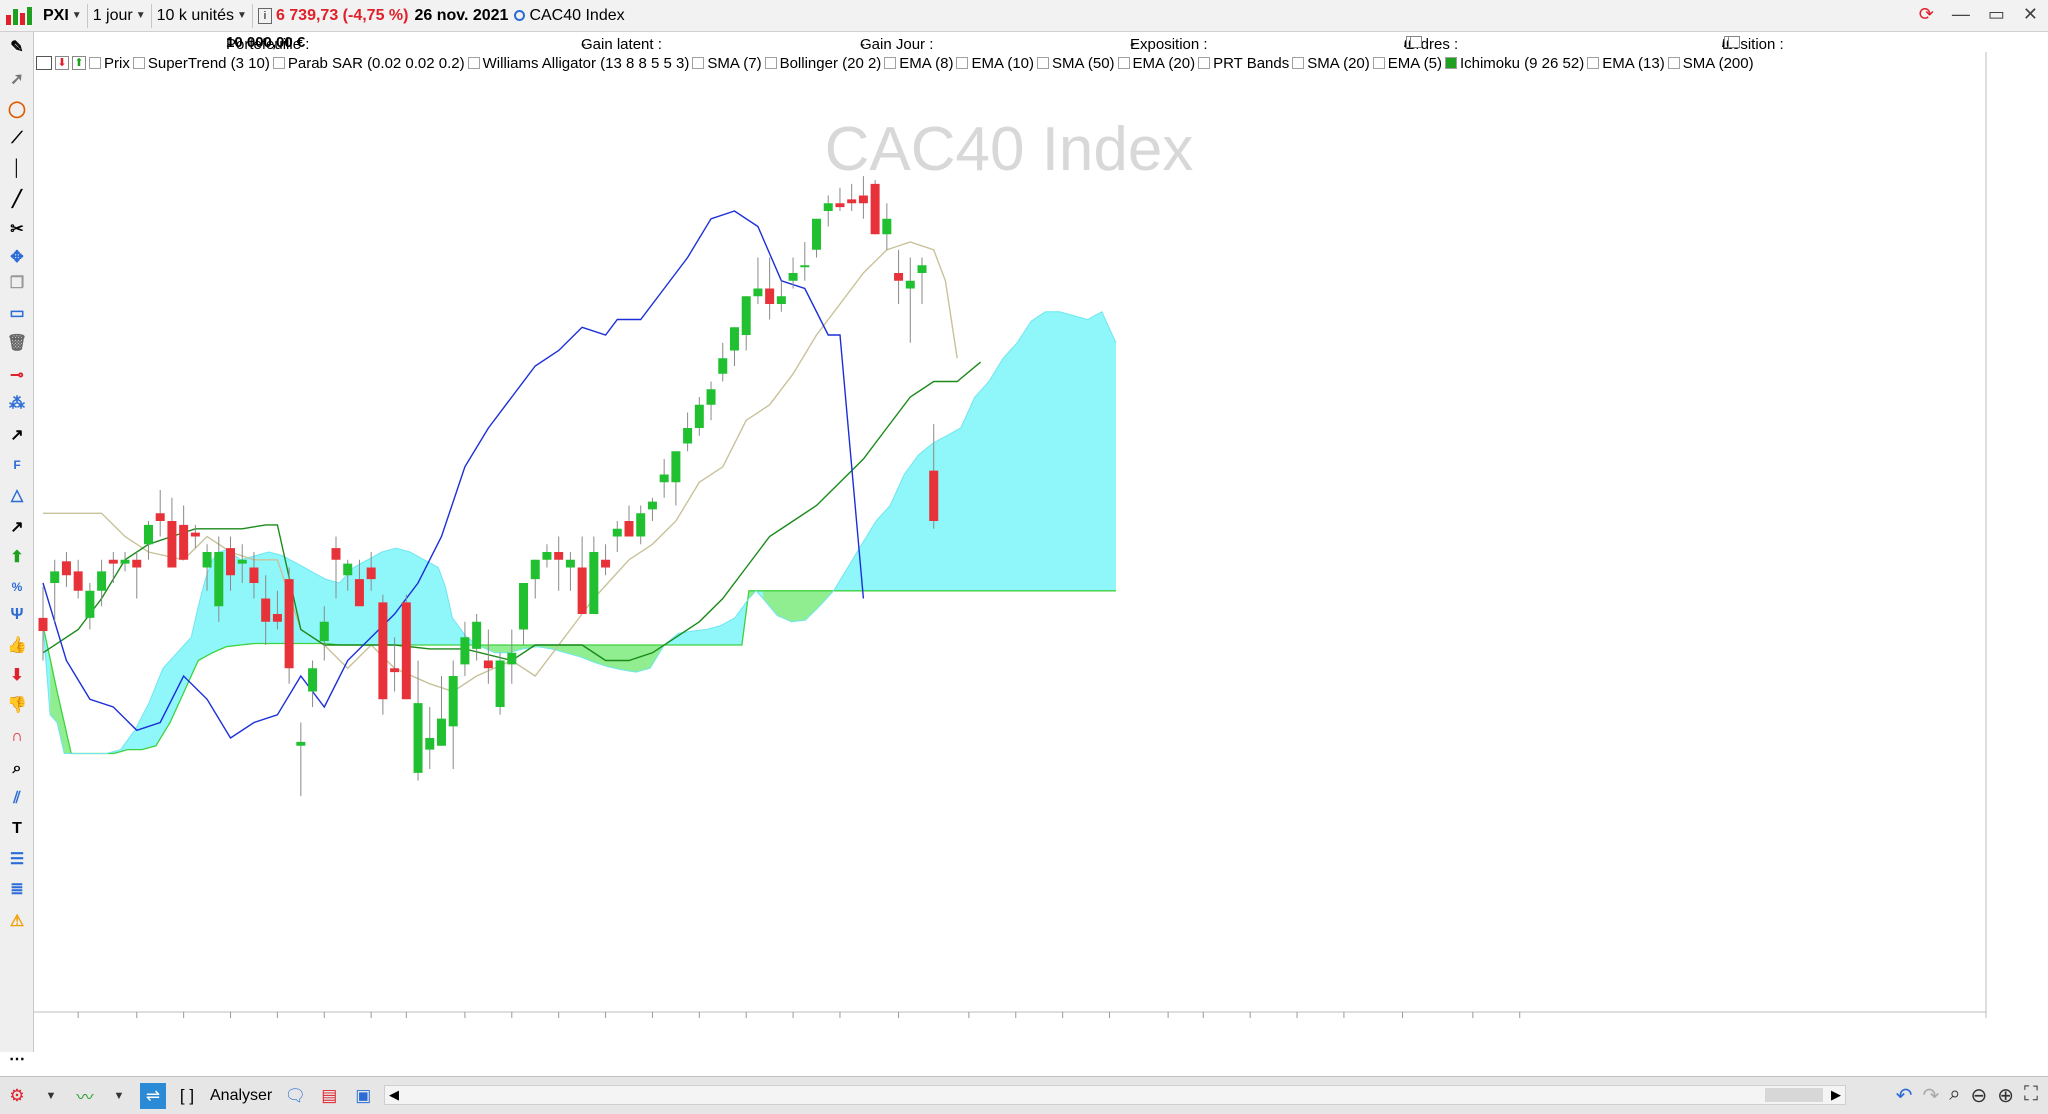 The image size is (2048, 1114). I want to click on arrow-tool-icon: ↗, so click(17, 435).